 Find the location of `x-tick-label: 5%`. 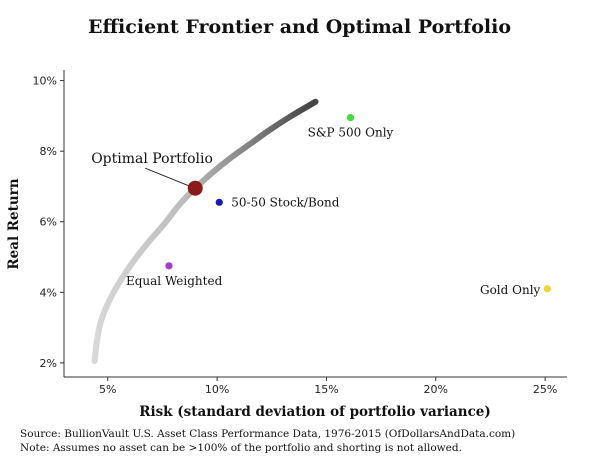

x-tick-label: 5% is located at coordinates (107, 389).